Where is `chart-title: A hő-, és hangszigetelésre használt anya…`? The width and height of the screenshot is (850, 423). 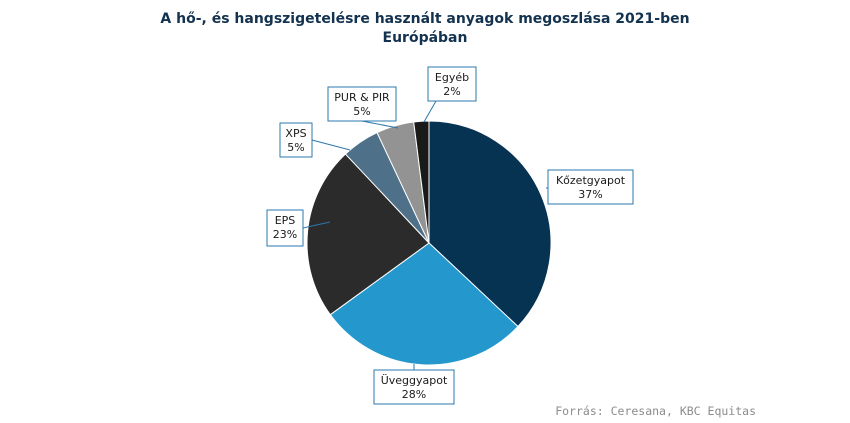
chart-title: A hő-, és hangszigetelésre használt anya… is located at coordinates (425, 29).